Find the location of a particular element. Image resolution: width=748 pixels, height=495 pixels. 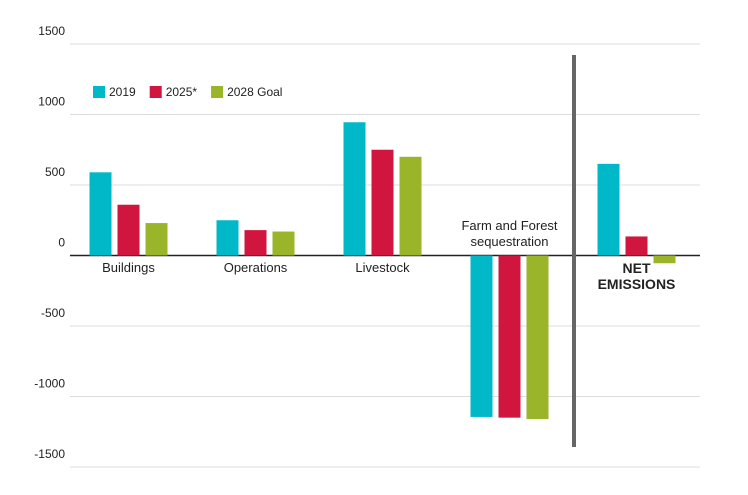

x-tick-label: Farm and Forest sequestration is located at coordinates (509, 233).